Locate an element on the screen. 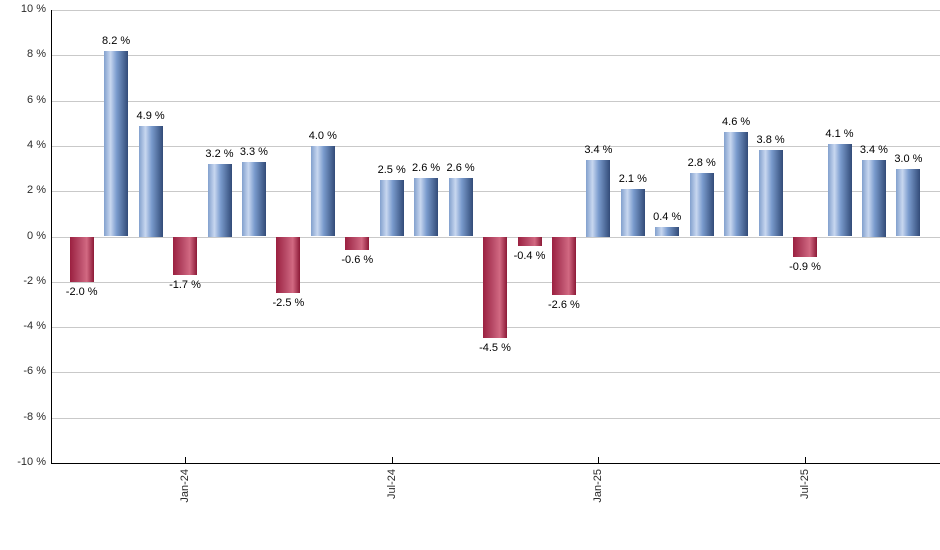 Image resolution: width=940 pixels, height=550 pixels. y-axis-tick-label: -4 % is located at coordinates (34, 326).